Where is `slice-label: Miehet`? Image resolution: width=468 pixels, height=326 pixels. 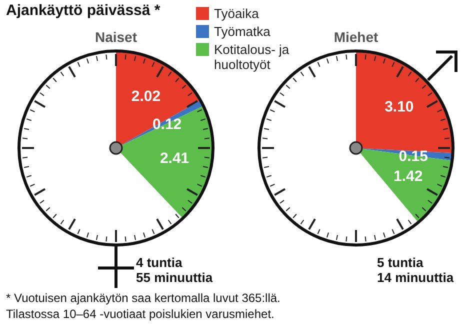
slice-label: Miehet is located at coordinates (356, 37).